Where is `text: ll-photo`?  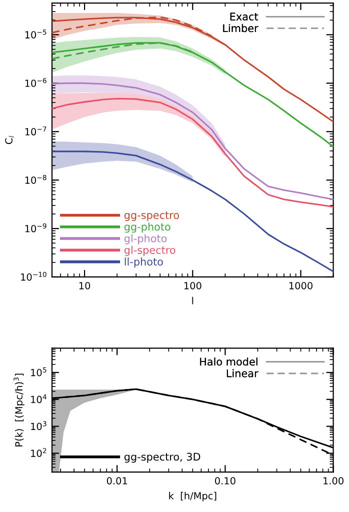 text: ll-photo is located at coordinates (143, 263).